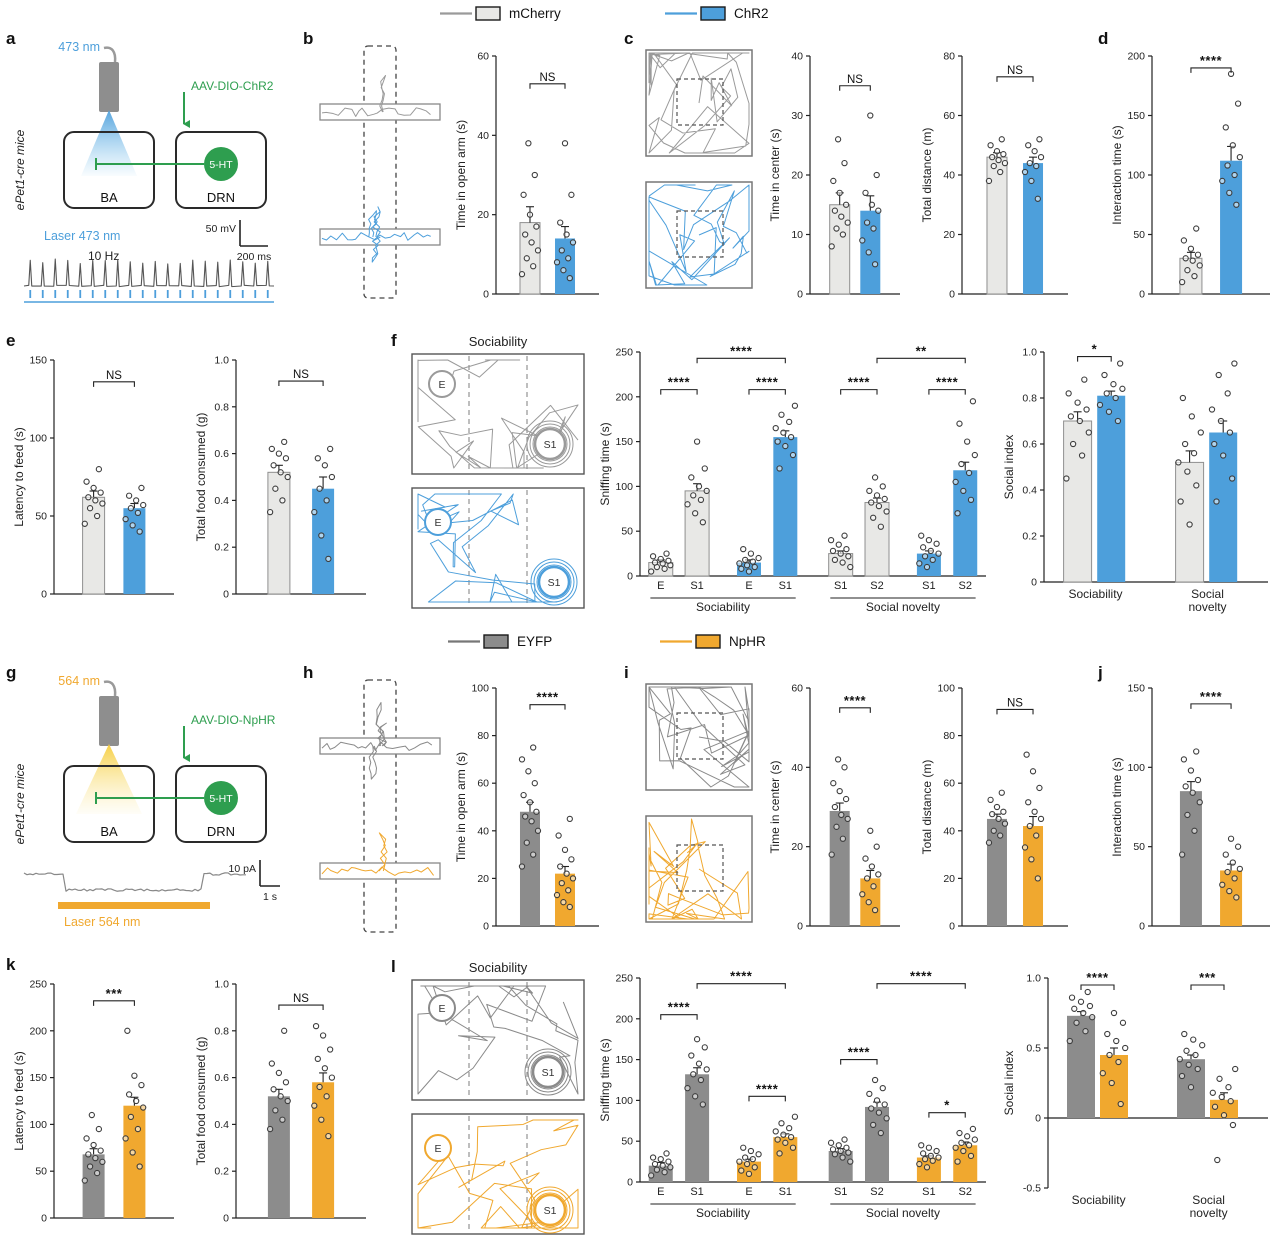 The image size is (1280, 1237). I want to click on svg-text: 50, so click(41, 1172).